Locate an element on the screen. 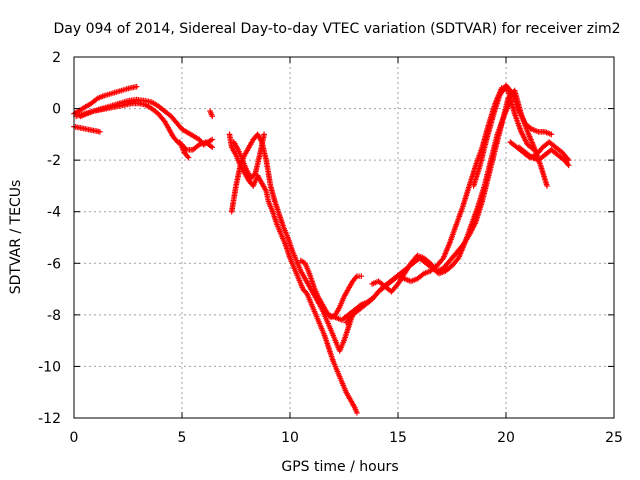 The width and height of the screenshot is (640, 480). y-tick-label: -6 is located at coordinates (54, 264).